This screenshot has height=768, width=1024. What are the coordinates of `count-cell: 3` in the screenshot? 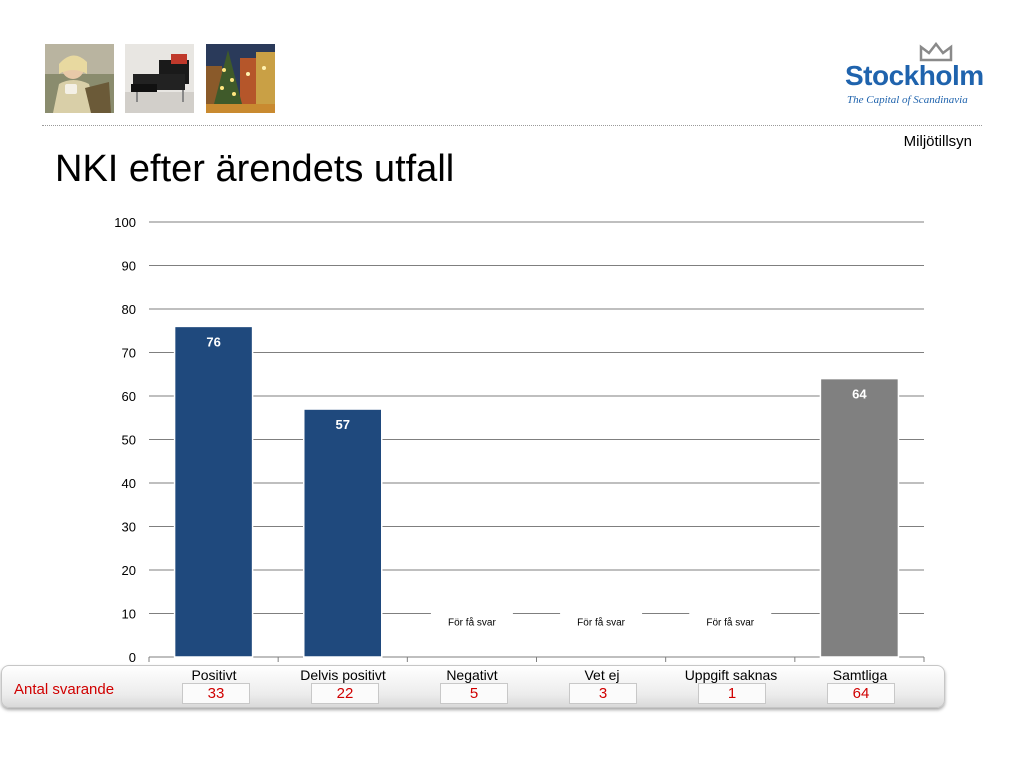 It's located at (603, 693).